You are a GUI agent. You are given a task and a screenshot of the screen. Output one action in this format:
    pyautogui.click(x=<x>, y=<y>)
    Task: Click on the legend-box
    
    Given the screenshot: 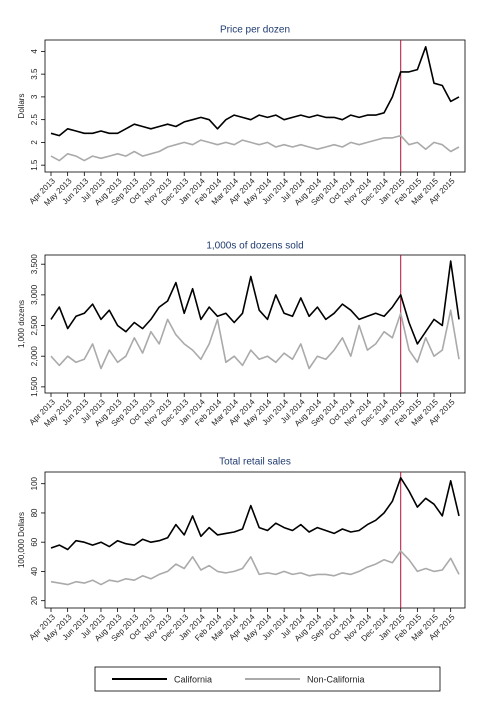 What is the action you would take?
    pyautogui.click(x=267, y=679)
    